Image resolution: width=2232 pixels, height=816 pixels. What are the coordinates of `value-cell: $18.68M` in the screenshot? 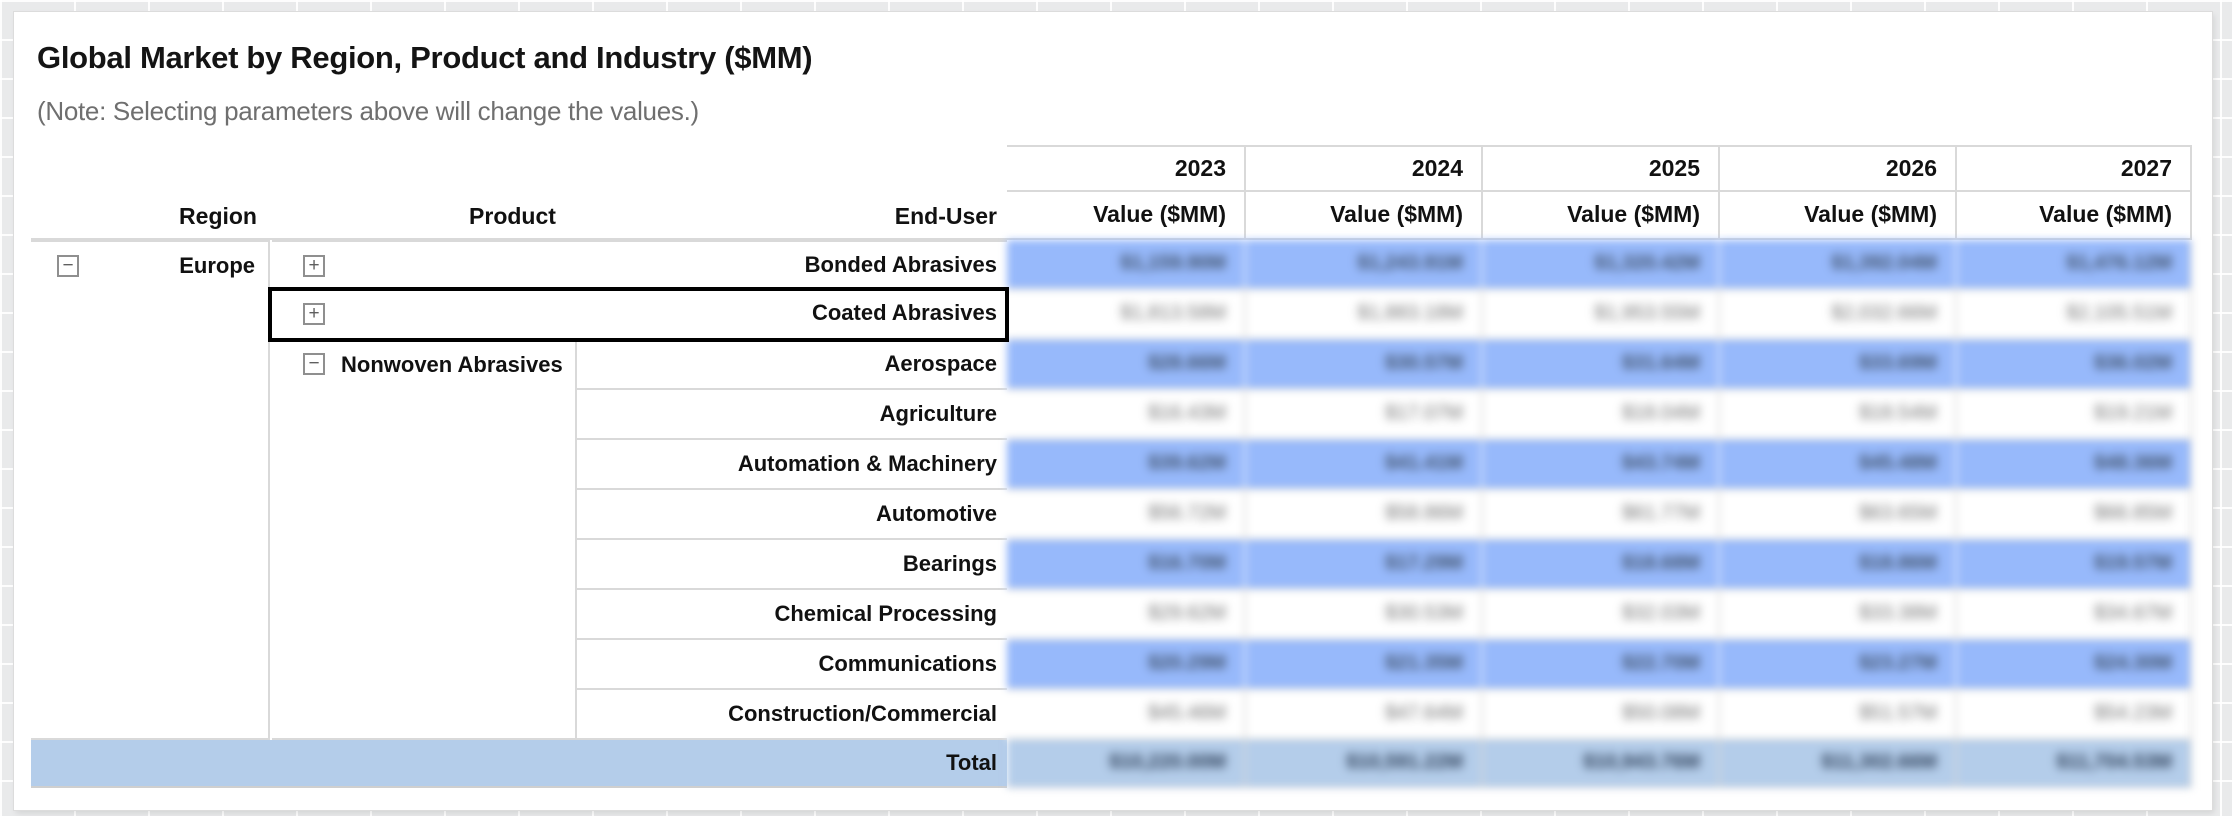 It's located at (1599, 564).